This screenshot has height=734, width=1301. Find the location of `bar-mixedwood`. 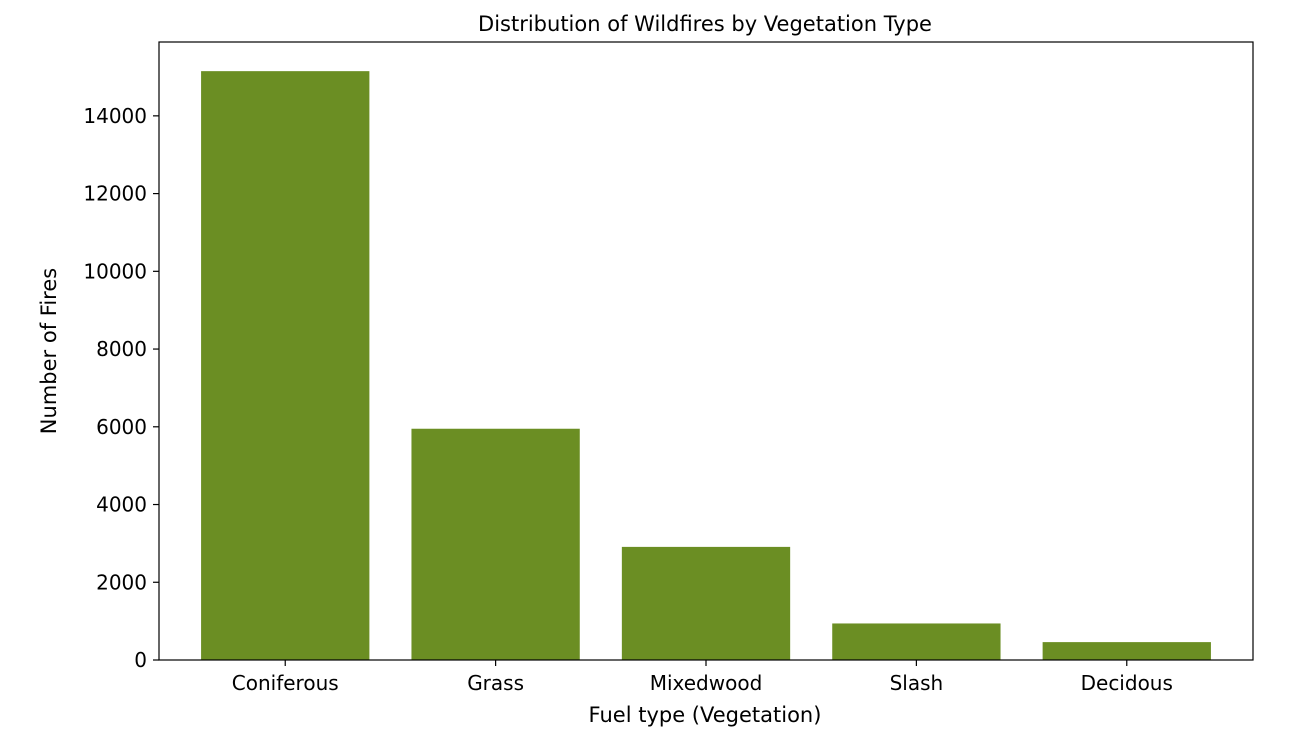

bar-mixedwood is located at coordinates (706, 603).